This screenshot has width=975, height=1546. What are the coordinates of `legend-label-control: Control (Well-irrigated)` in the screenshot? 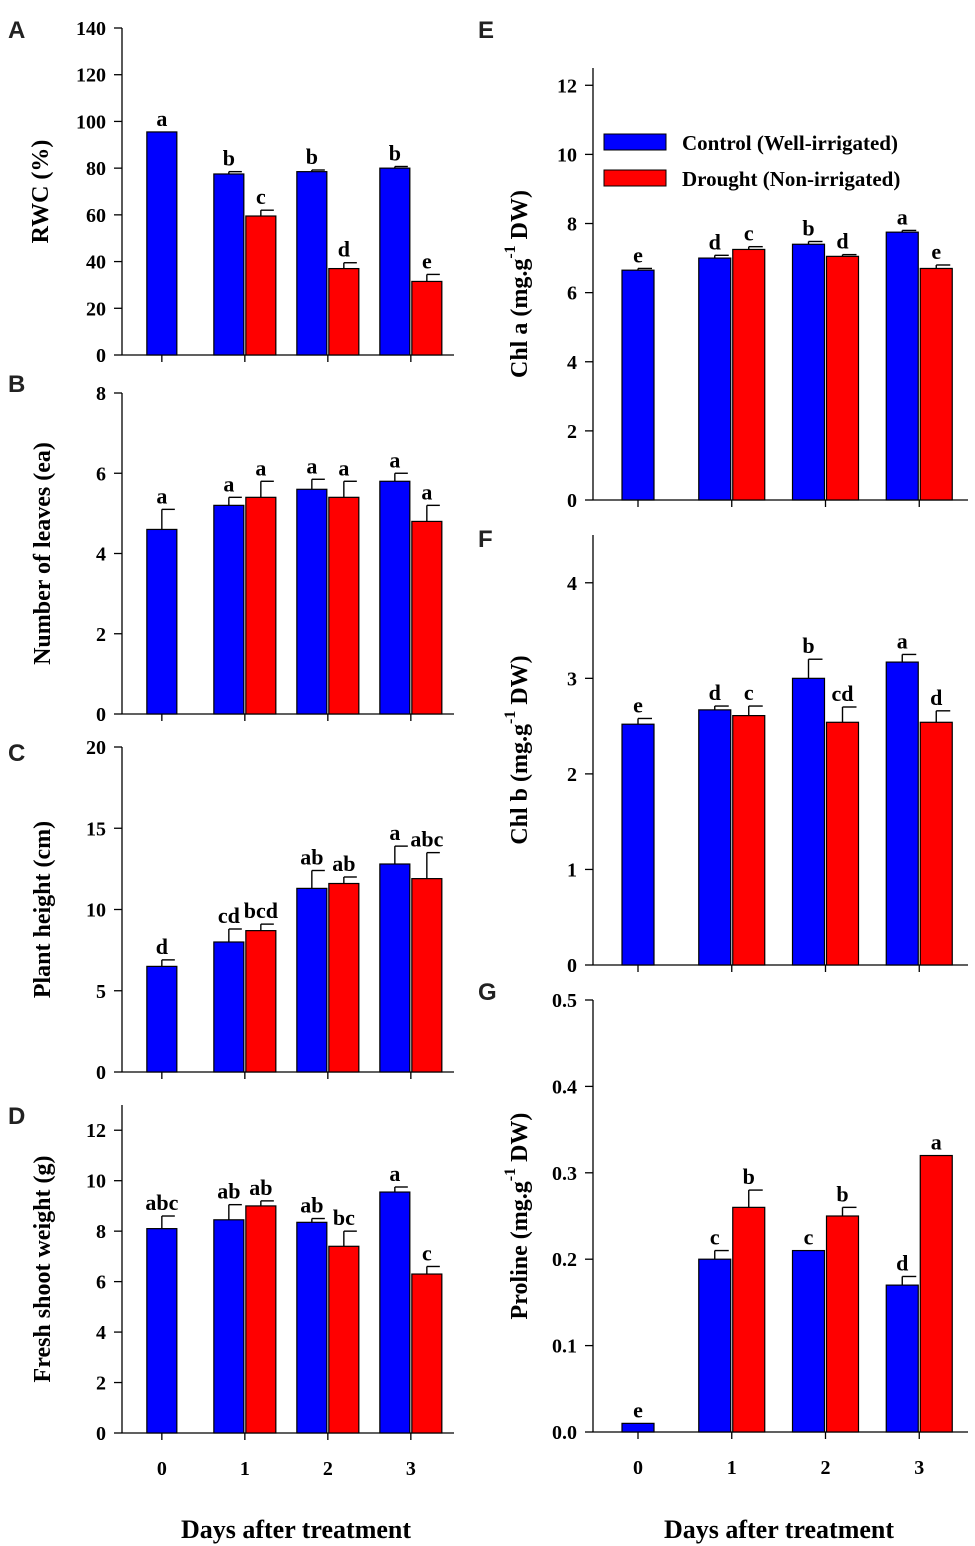 It's located at (790, 143).